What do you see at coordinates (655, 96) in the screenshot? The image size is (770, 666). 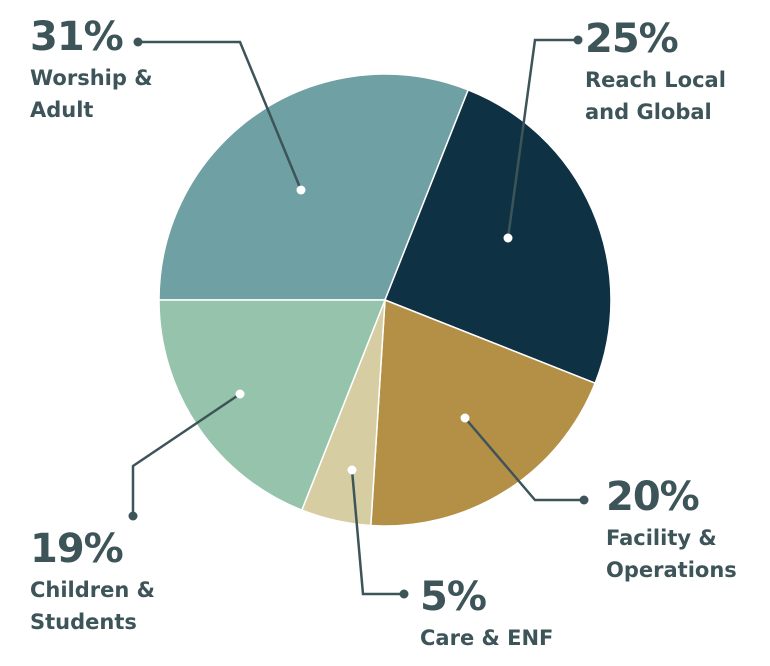 I see `category-label: Reach Local and Global` at bounding box center [655, 96].